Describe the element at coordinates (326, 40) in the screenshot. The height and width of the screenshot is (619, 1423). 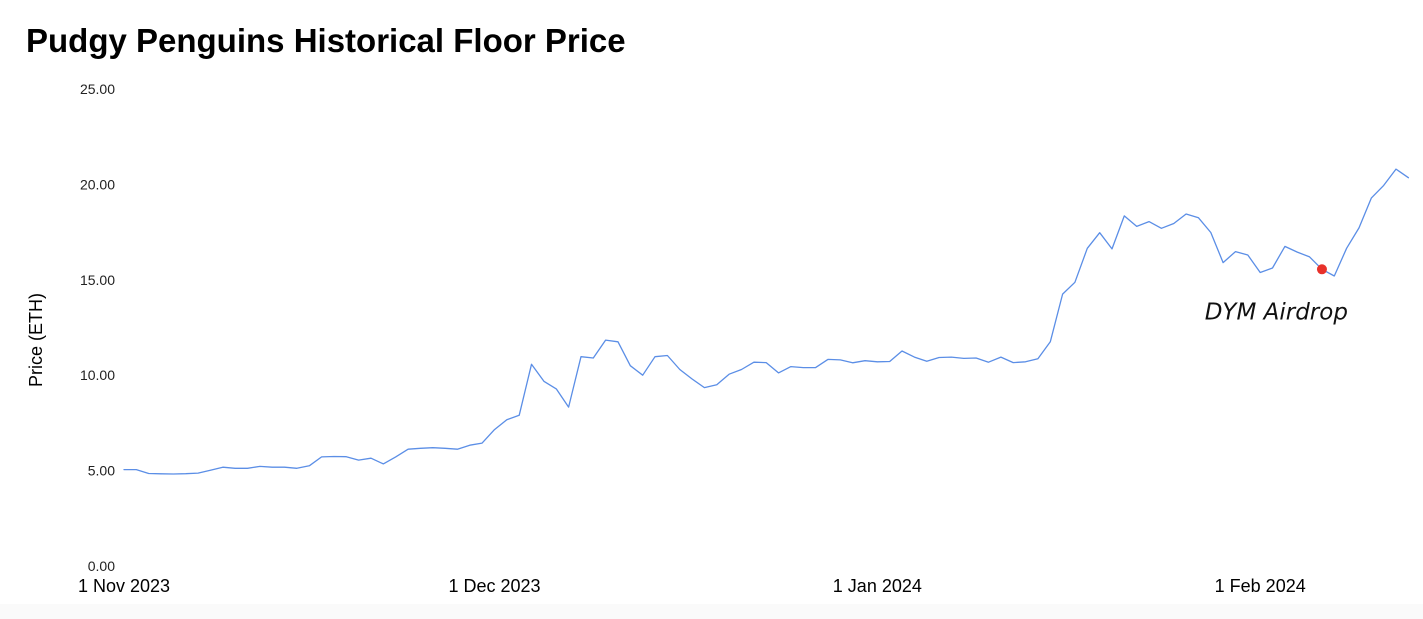
I see `chart-title: Pudgy Penguins Historical Floor Price` at that location.